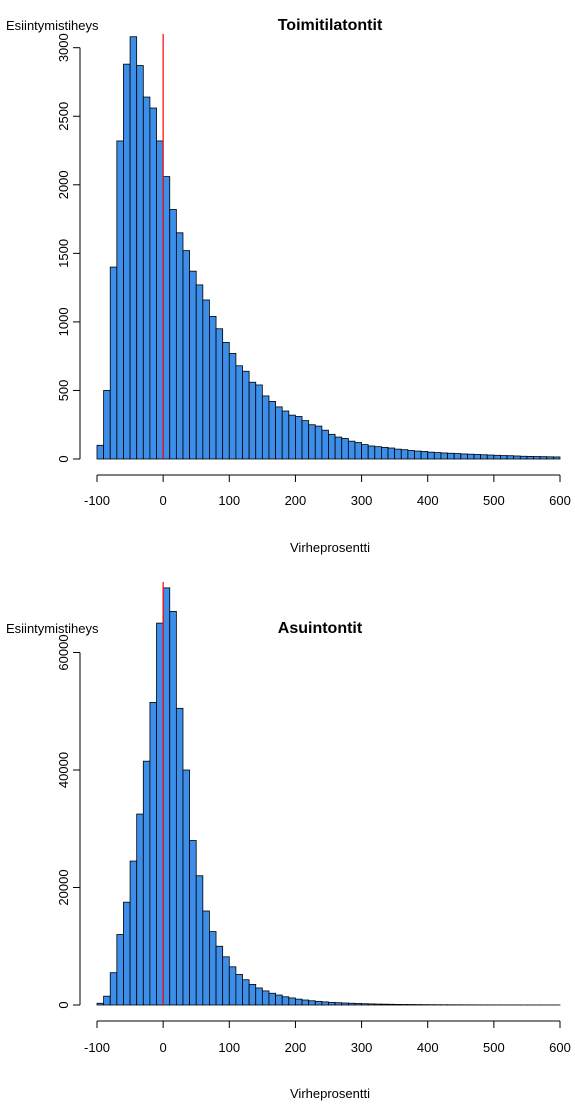  Describe the element at coordinates (63, 184) in the screenshot. I see `y-tick-label: 2000` at that location.